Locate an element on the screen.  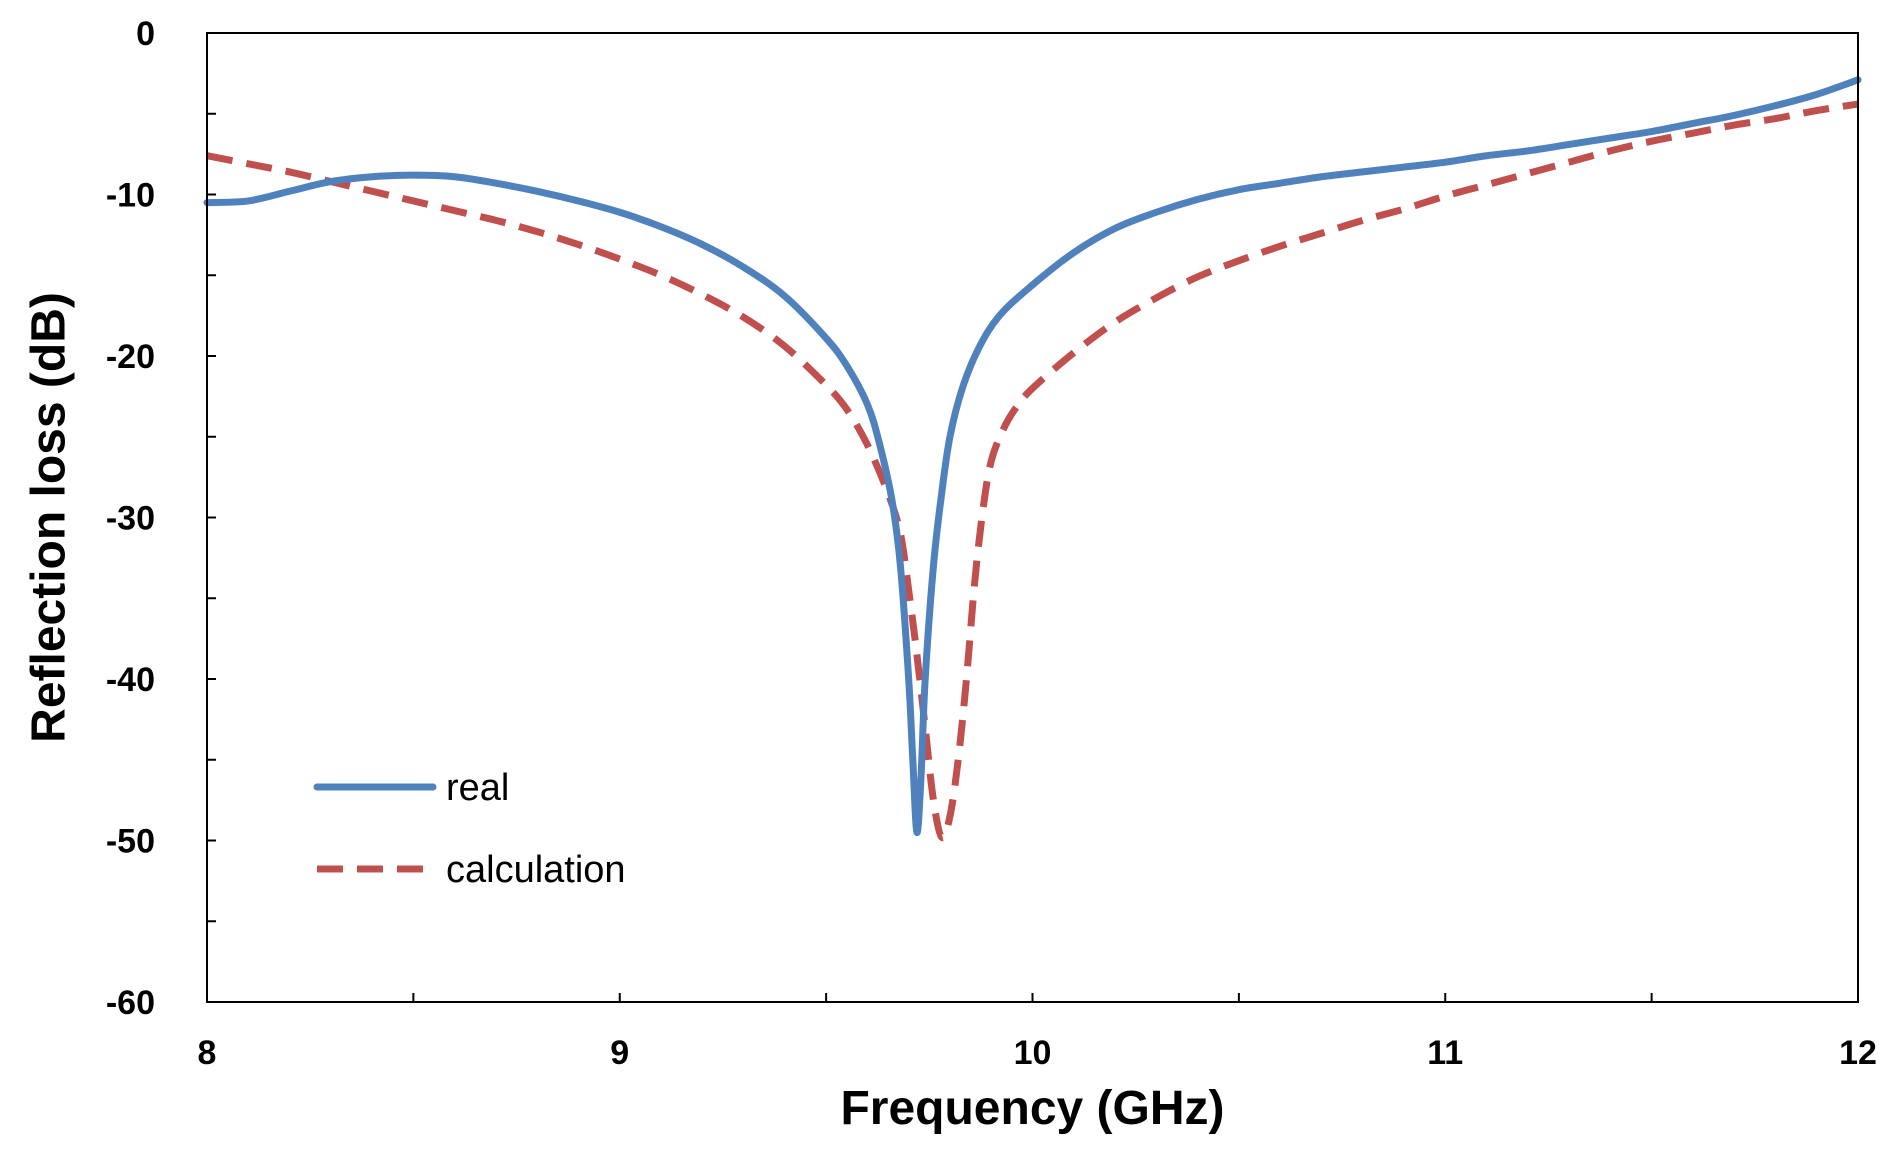
y-tick-label: -10 is located at coordinates (130, 196).